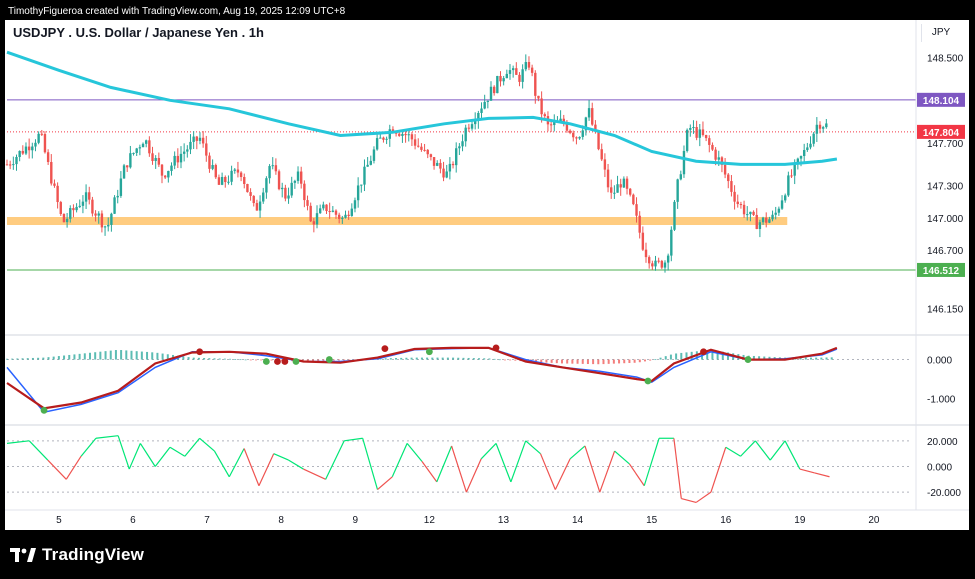 The width and height of the screenshot is (975, 579). I want to click on tradingview-logo: TradingView, so click(77, 555).